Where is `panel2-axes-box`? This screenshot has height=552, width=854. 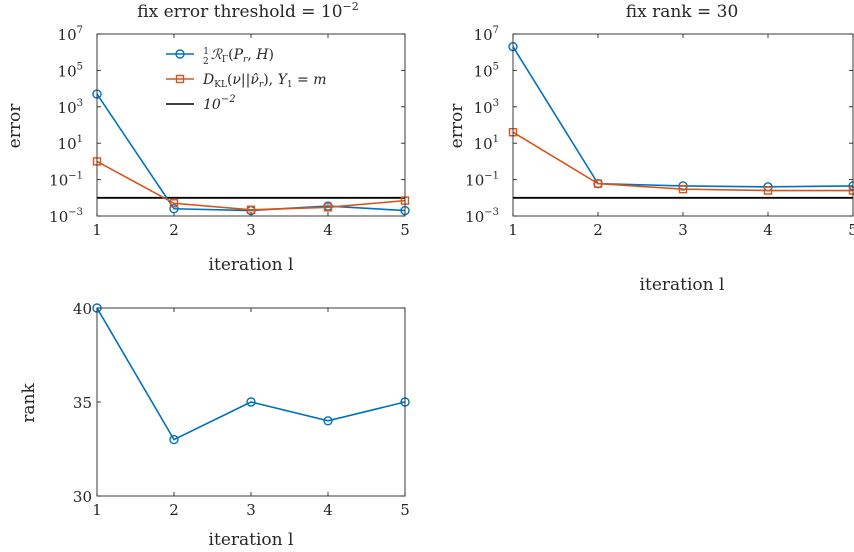 panel2-axes-box is located at coordinates (683, 125).